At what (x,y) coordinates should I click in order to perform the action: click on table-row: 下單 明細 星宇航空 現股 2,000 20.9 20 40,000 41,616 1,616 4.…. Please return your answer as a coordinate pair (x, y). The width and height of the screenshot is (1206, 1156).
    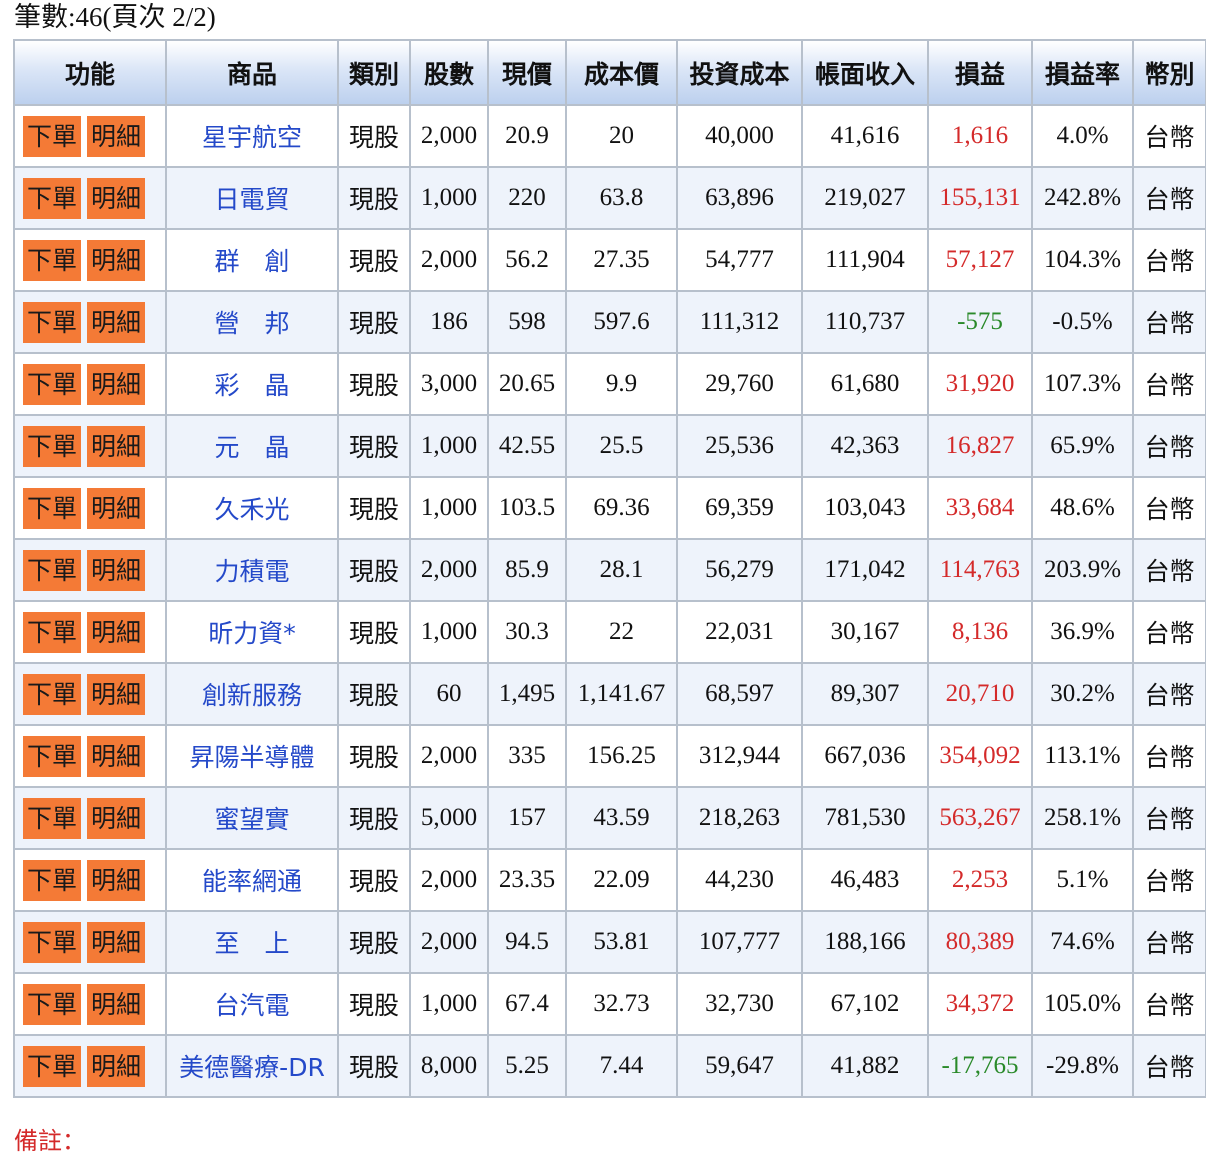
    Looking at the image, I should click on (609, 136).